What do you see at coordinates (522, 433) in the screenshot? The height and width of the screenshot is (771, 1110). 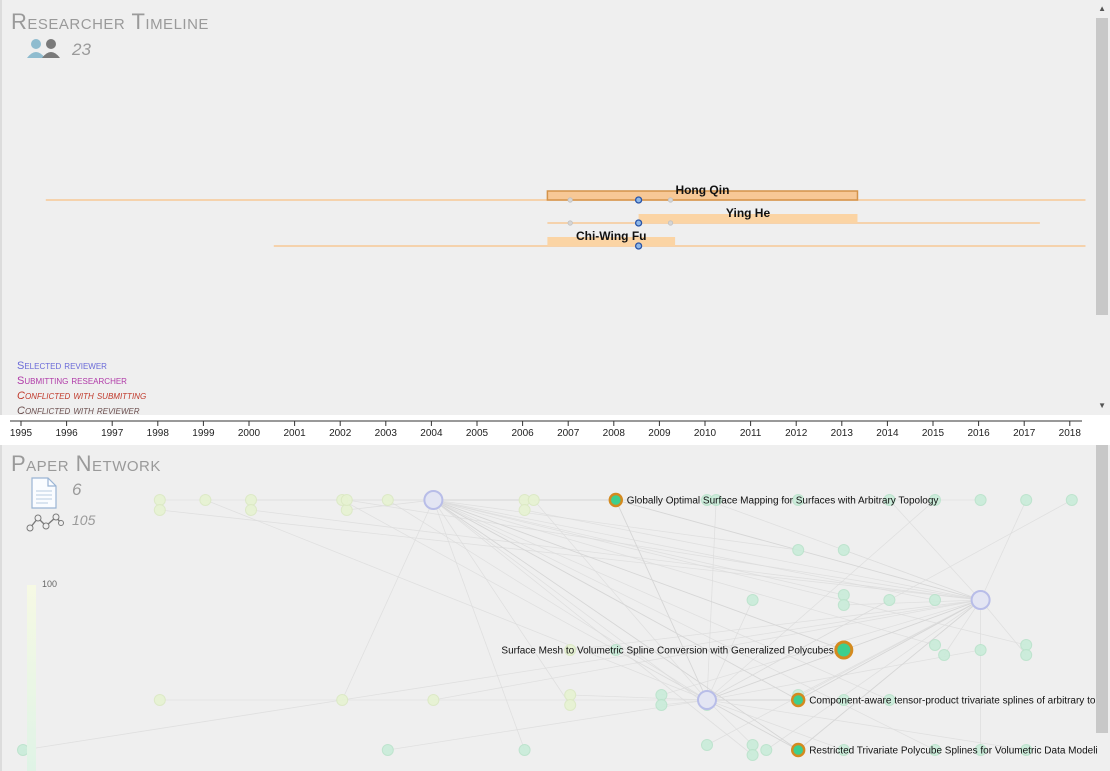 I see `axis-tick-label: 2006` at bounding box center [522, 433].